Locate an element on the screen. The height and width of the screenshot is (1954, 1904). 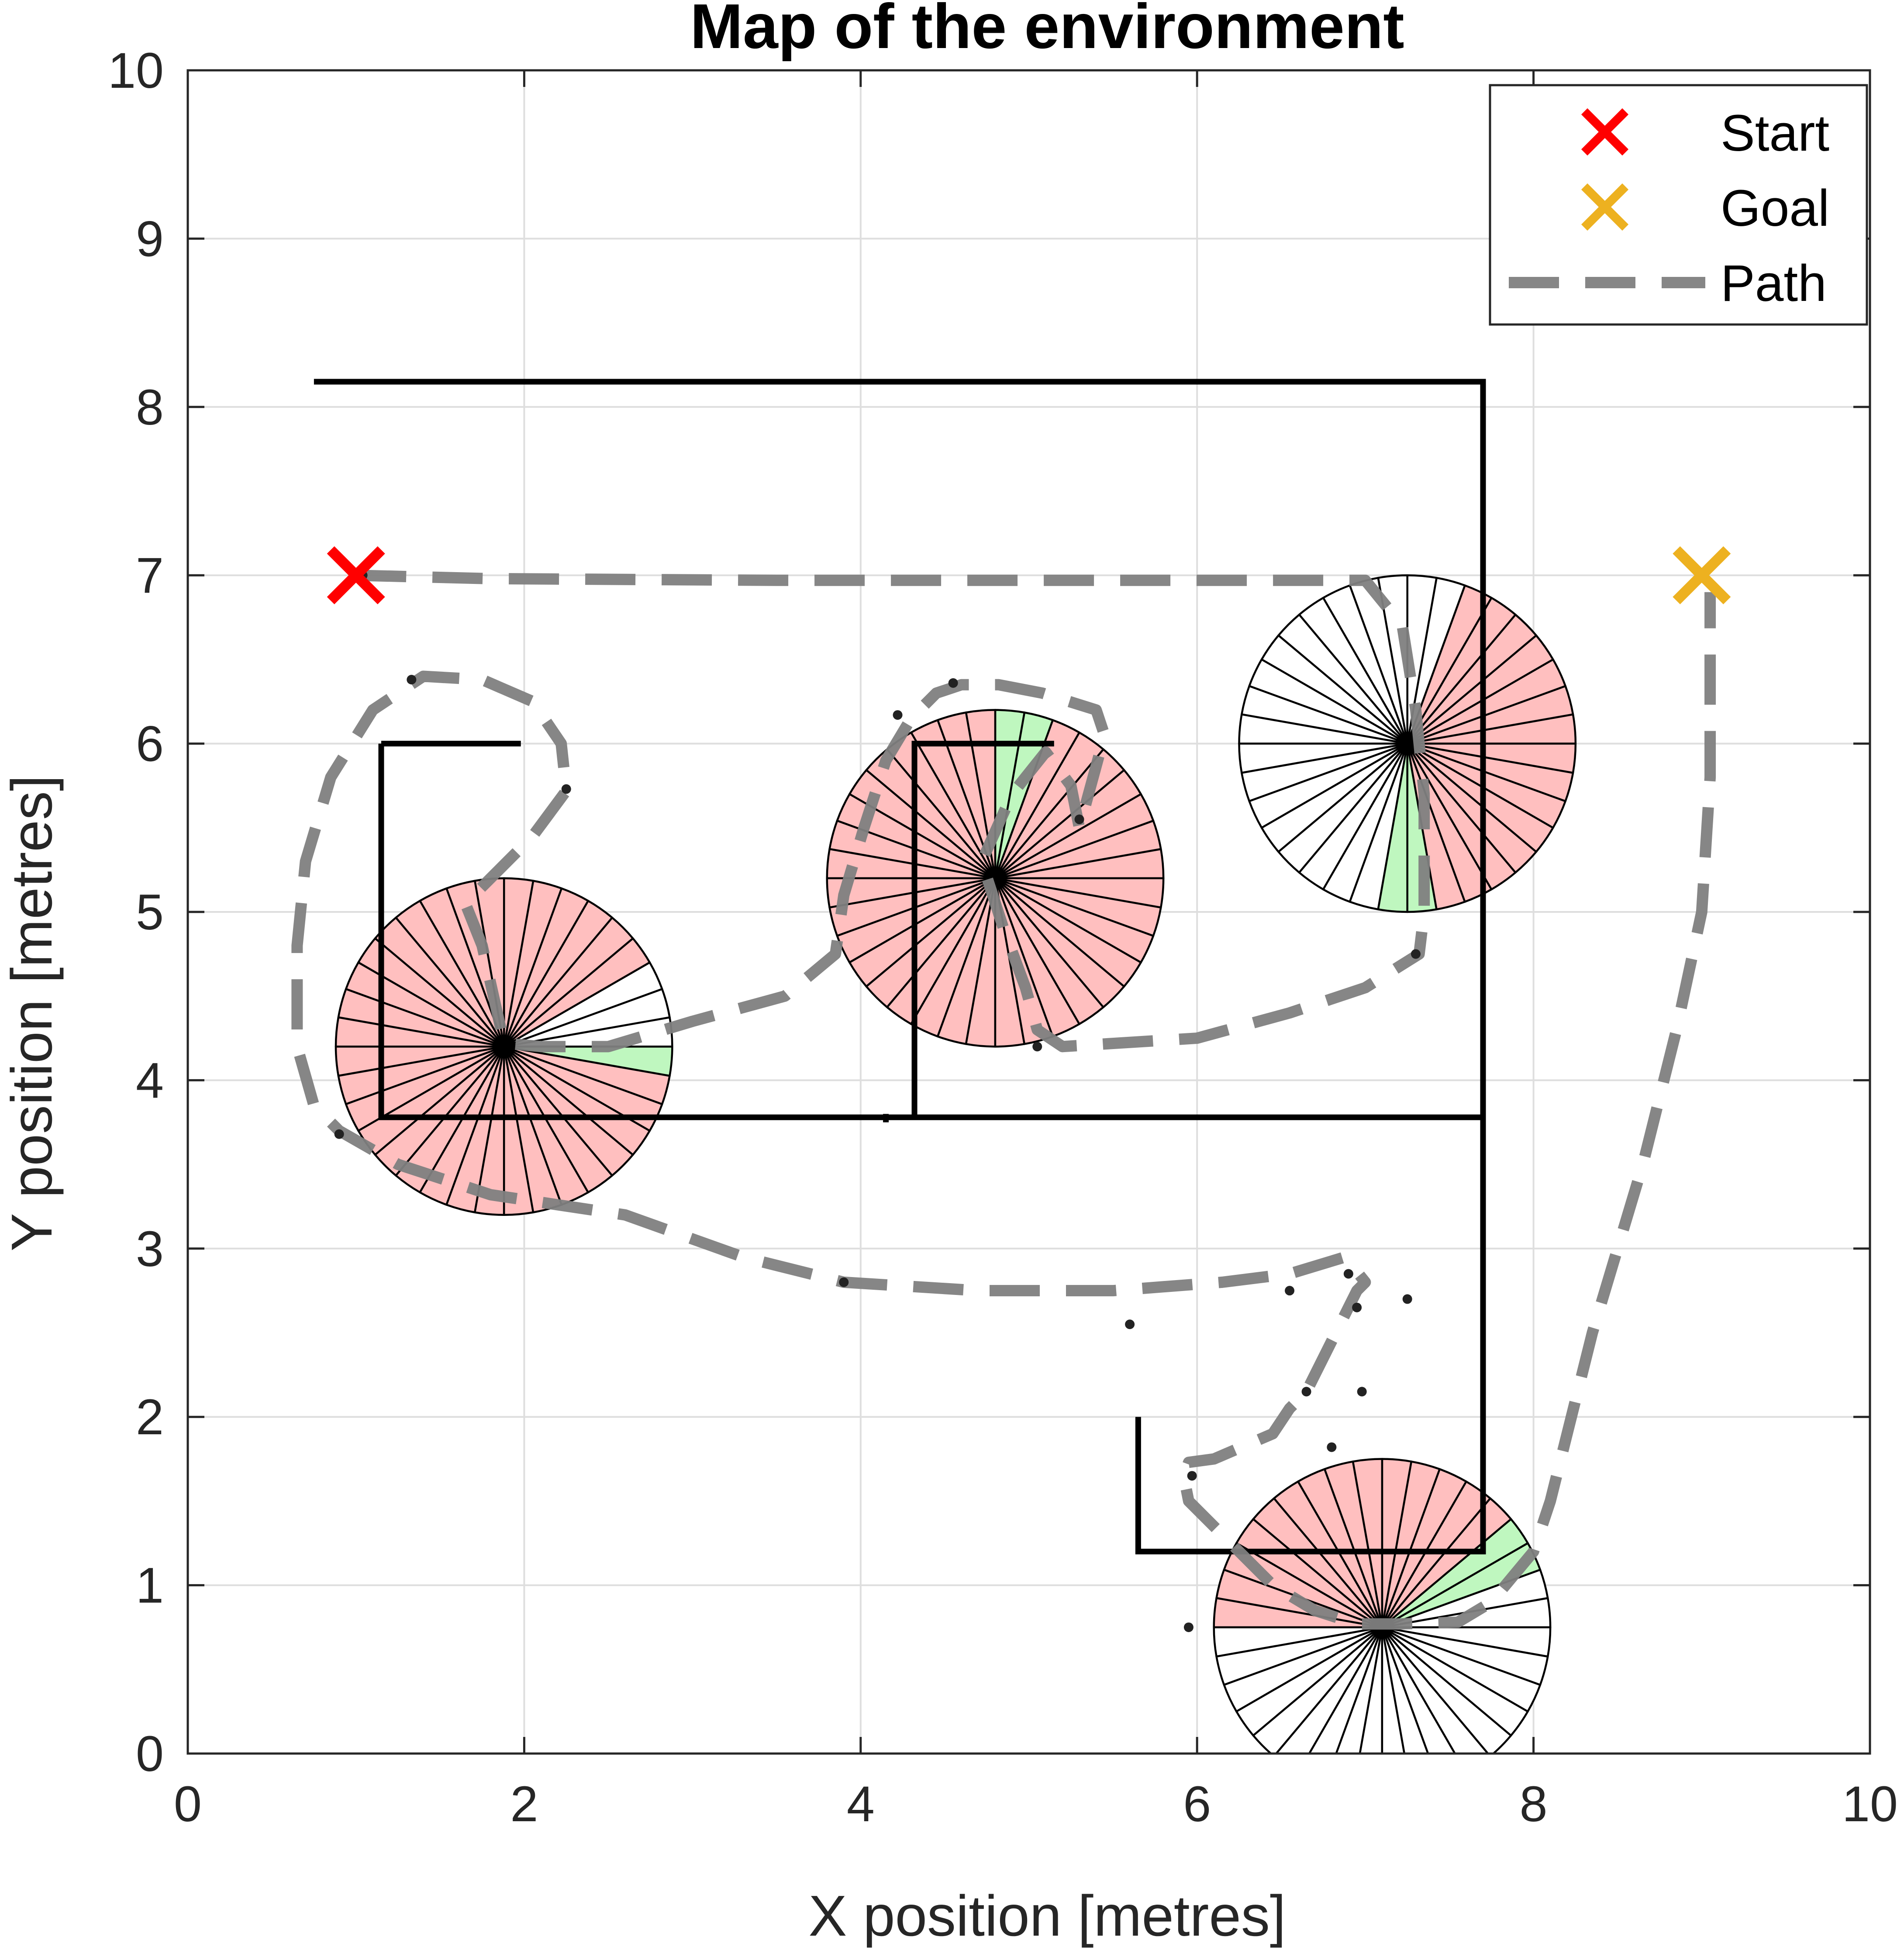
chart-title: Map of the environment is located at coordinates (1047, 31).